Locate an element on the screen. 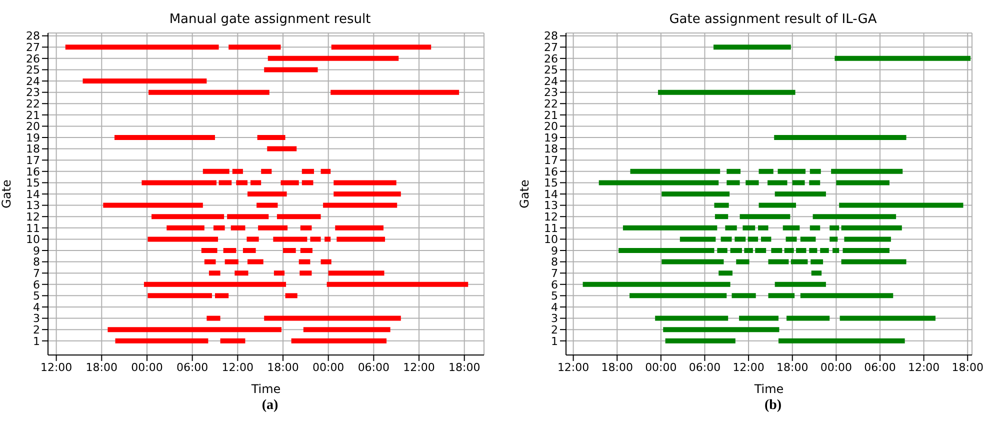 Image resolution: width=988 pixels, height=421 pixels. text: (b) is located at coordinates (773, 405).